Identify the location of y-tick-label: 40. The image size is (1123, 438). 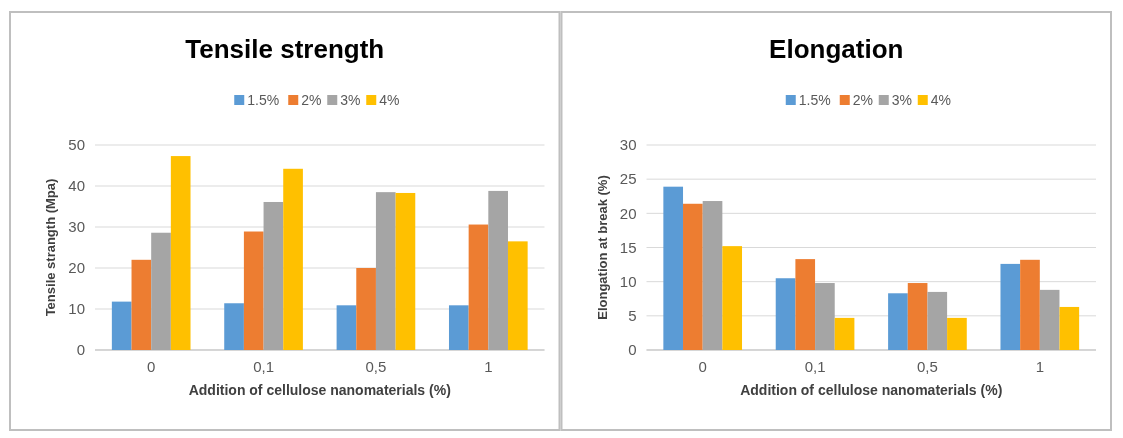
(76, 186).